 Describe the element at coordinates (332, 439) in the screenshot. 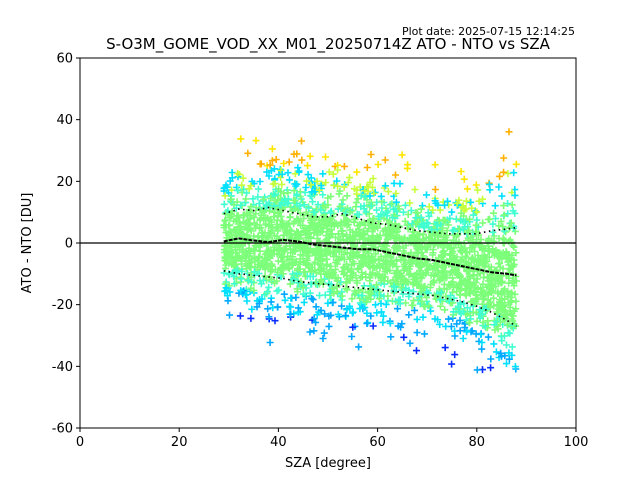

I see `x-axis-ticks: 0 20 40 60 80 100` at that location.